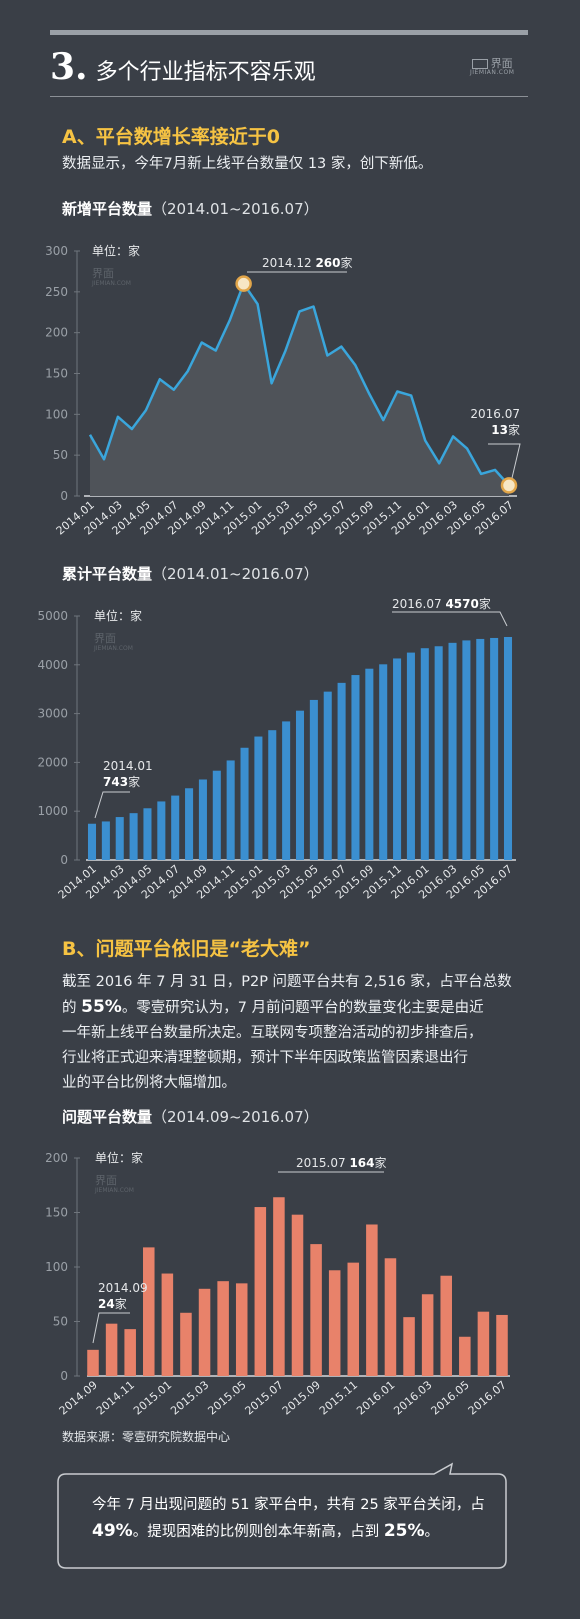 This screenshot has width=580, height=1619. What do you see at coordinates (52, 714) in the screenshot?
I see `y-tick-label: 3000` at bounding box center [52, 714].